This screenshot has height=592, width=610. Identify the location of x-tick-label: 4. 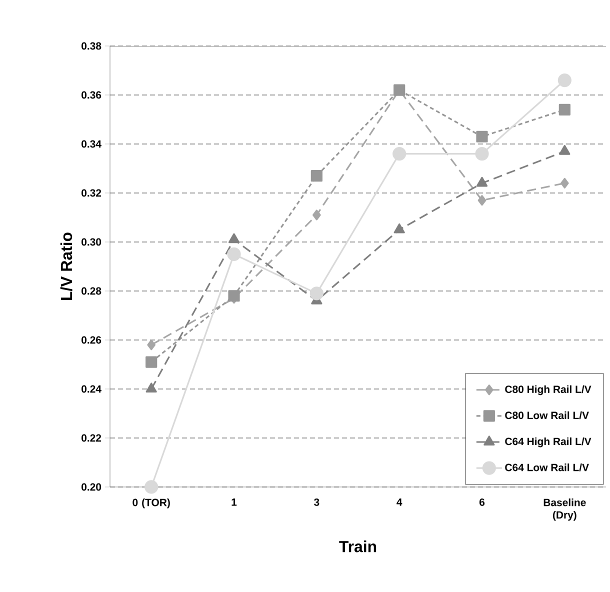
(399, 502).